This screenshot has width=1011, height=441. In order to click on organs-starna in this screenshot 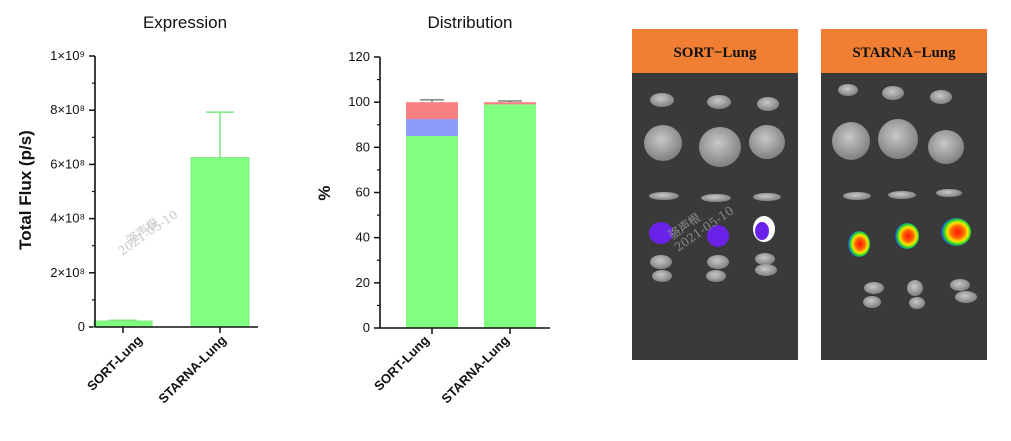, I will do `click(904, 196)`.